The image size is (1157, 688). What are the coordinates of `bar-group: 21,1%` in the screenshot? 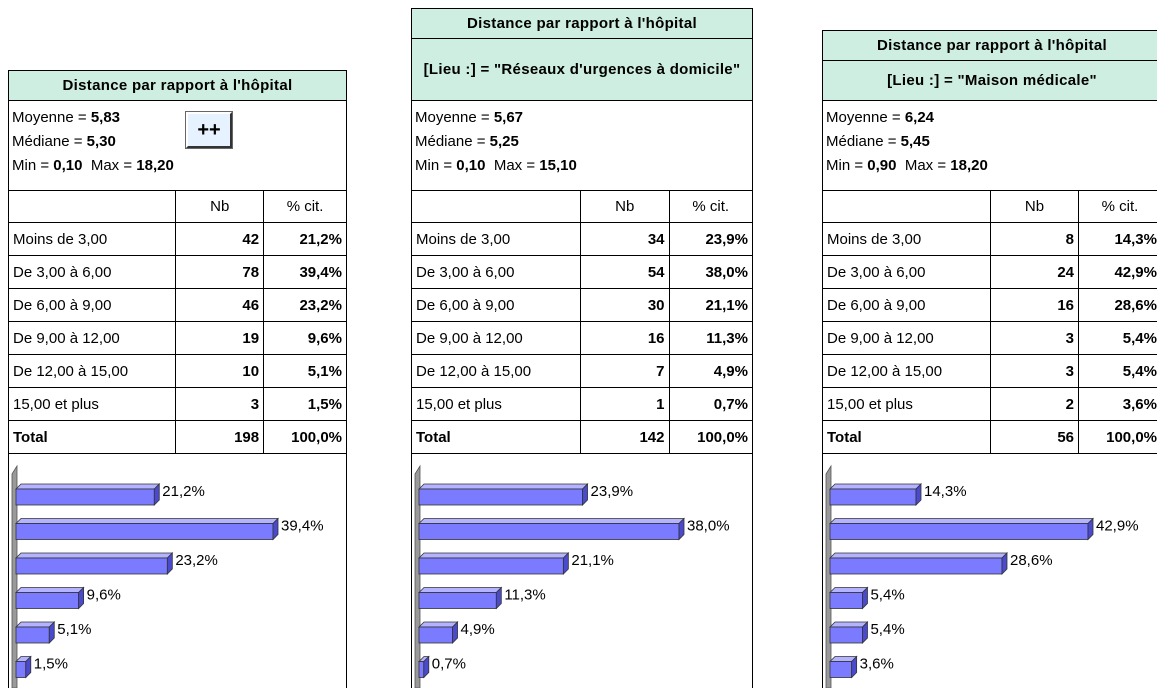 It's located at (516, 563).